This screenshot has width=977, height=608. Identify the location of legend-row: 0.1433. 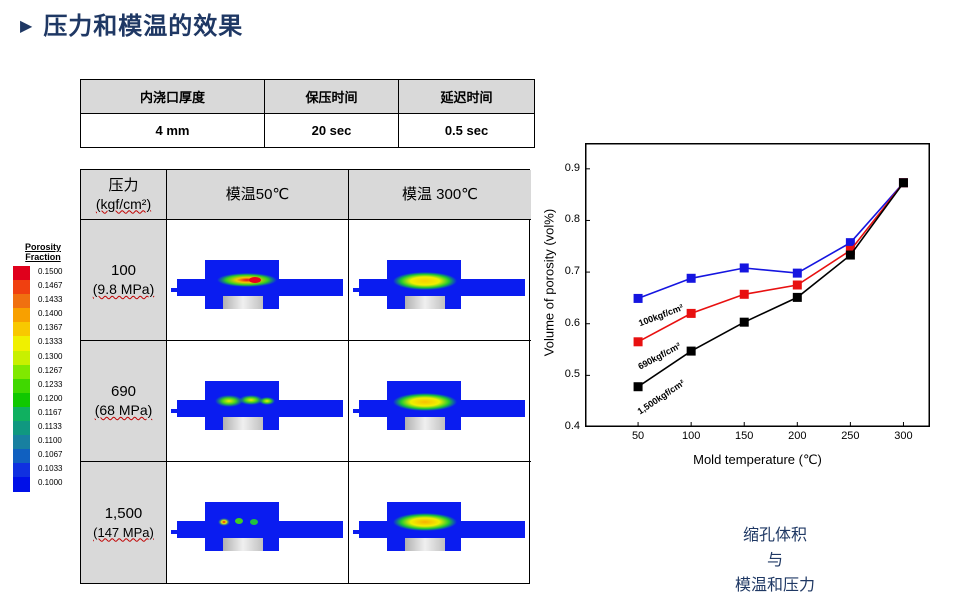
(43, 301).